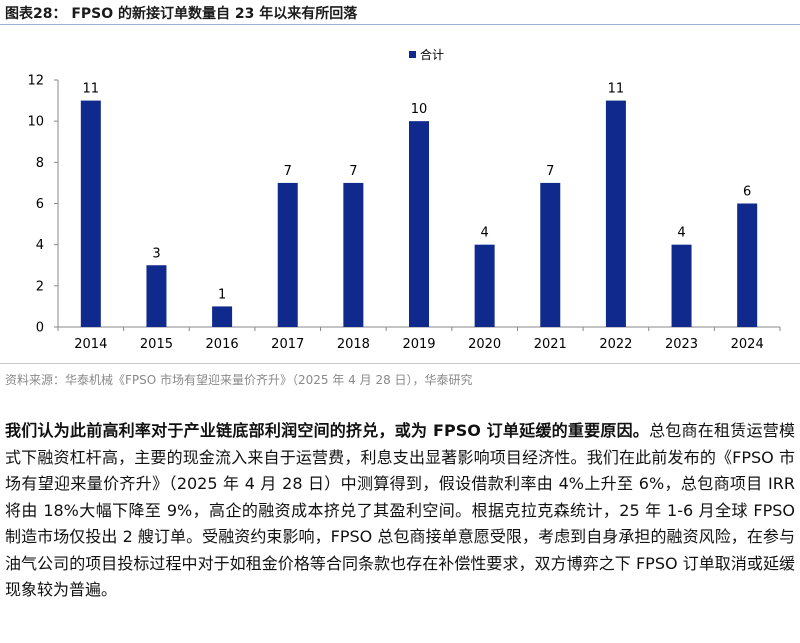  What do you see at coordinates (353, 171) in the screenshot?
I see `data-label-2018: 7` at bounding box center [353, 171].